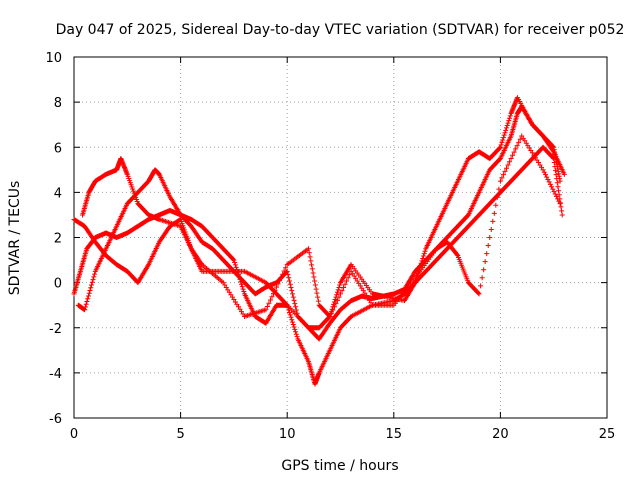  What do you see at coordinates (74, 434) in the screenshot?
I see `x-tick-label: 0` at bounding box center [74, 434].